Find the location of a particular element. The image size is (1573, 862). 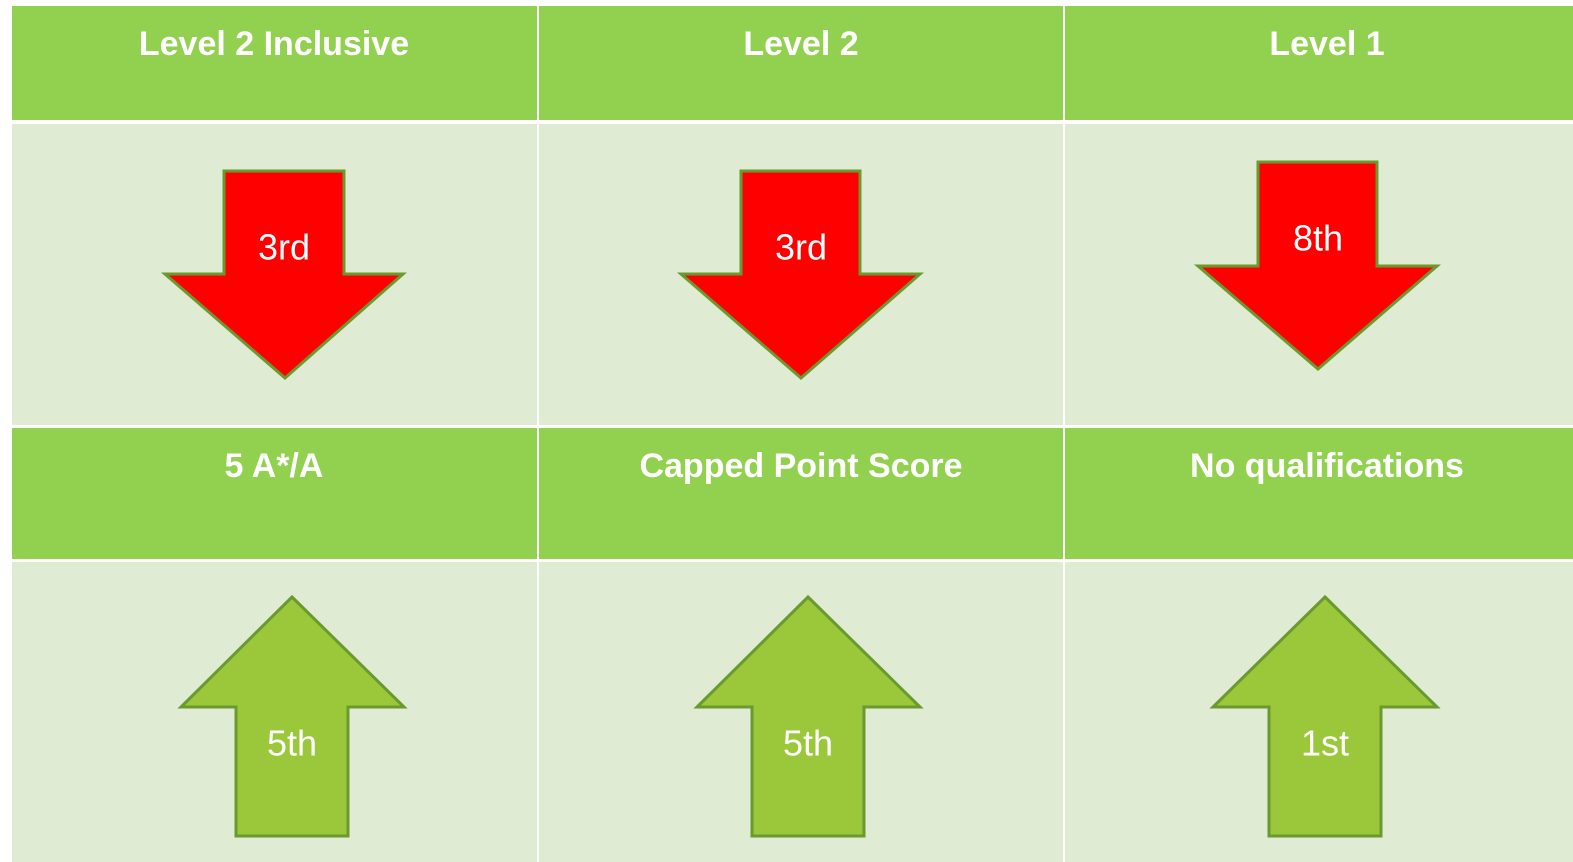

header-text: 5 A*/A is located at coordinates (274, 466).